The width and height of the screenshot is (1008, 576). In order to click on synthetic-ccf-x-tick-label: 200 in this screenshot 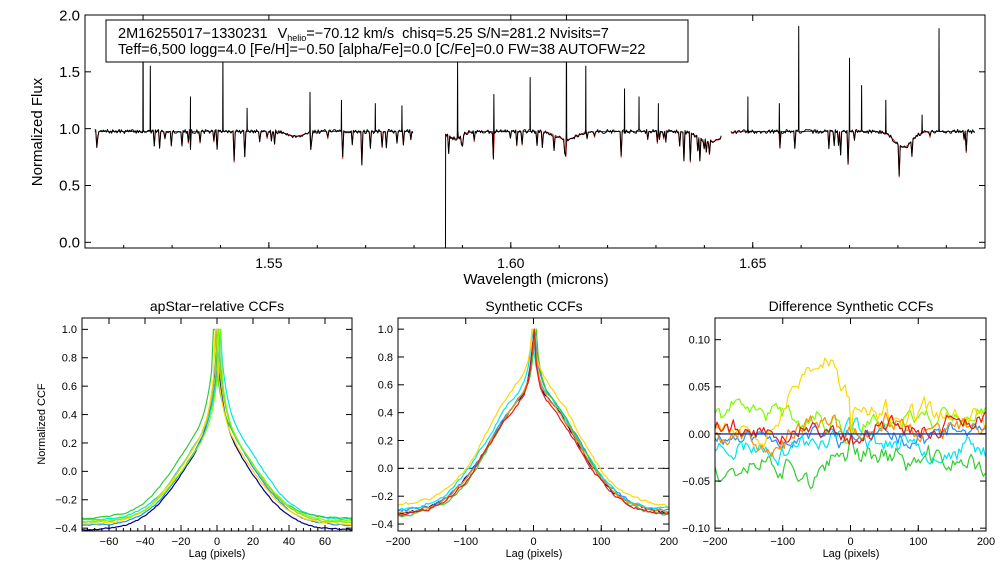, I will do `click(669, 542)`.